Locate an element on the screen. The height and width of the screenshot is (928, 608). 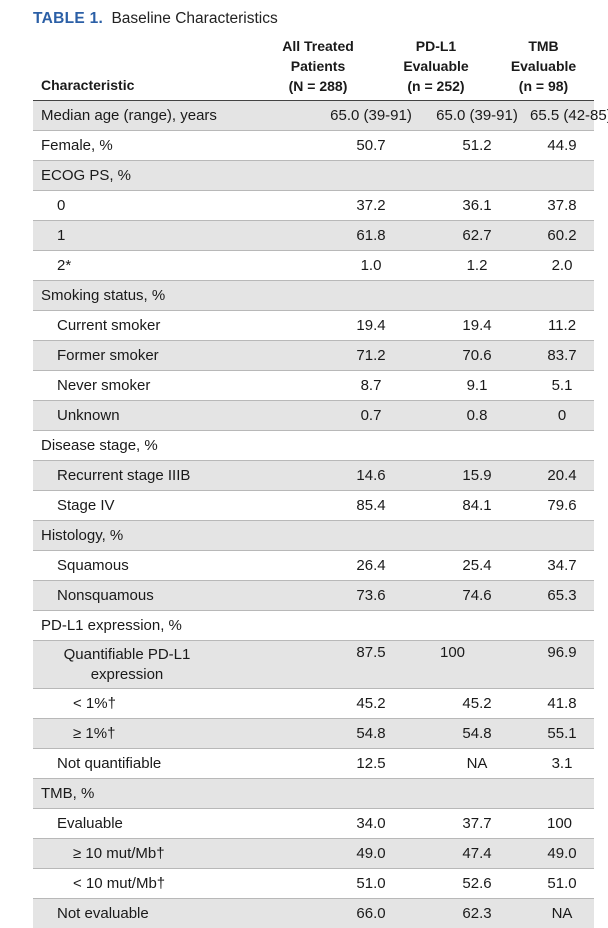
row-label: 2* is located at coordinates (175, 266).